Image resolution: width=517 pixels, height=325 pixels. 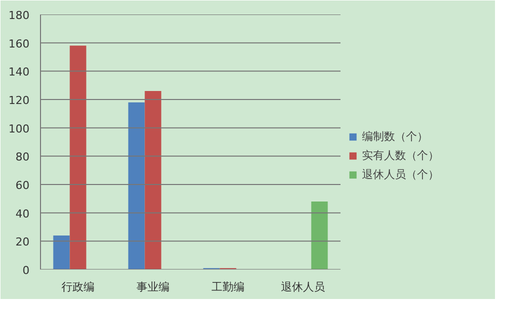 I want to click on legend-label: 退休人员（个）, so click(x=400, y=174).